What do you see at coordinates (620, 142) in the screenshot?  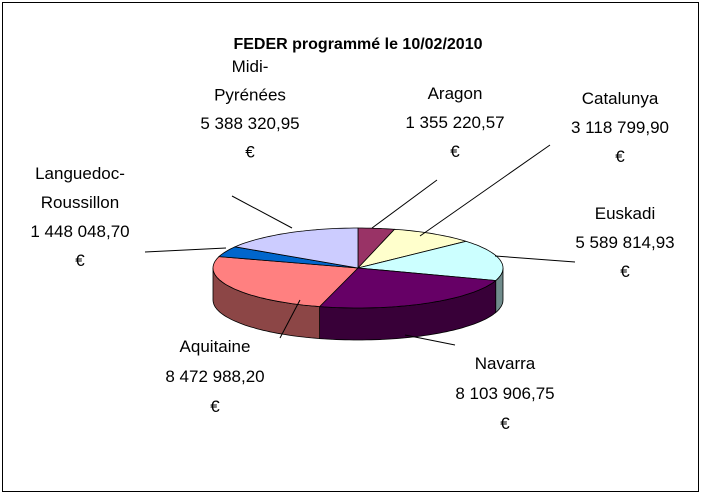 I see `value-label: 3 118 799,90 €` at bounding box center [620, 142].